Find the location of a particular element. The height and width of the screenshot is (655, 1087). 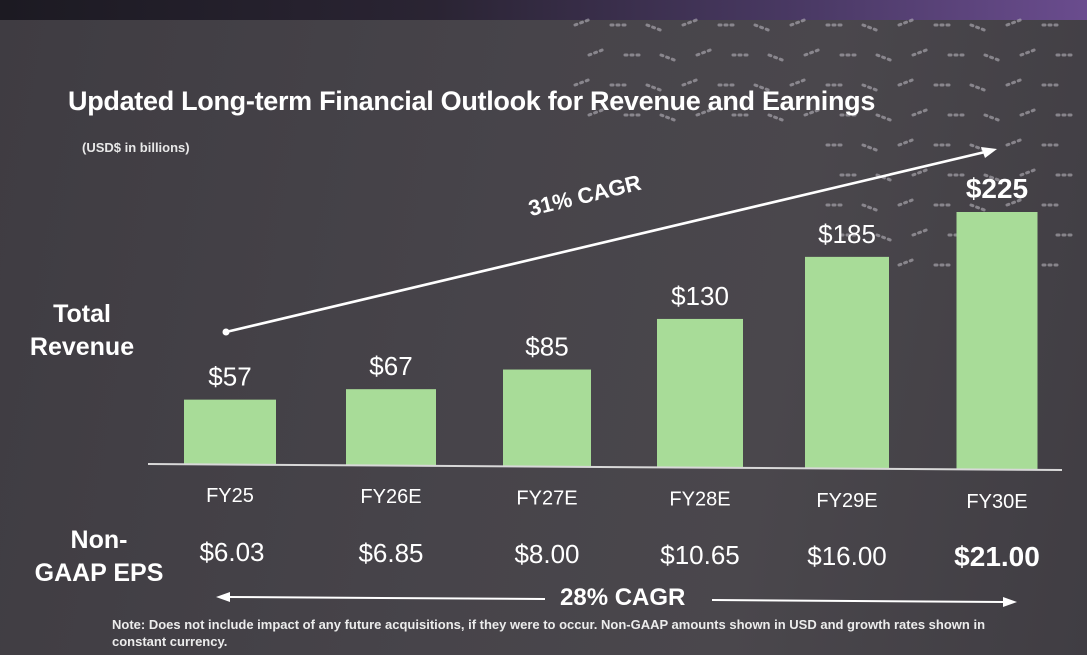

revenue-row-label: Total Revenue is located at coordinates (82, 331).